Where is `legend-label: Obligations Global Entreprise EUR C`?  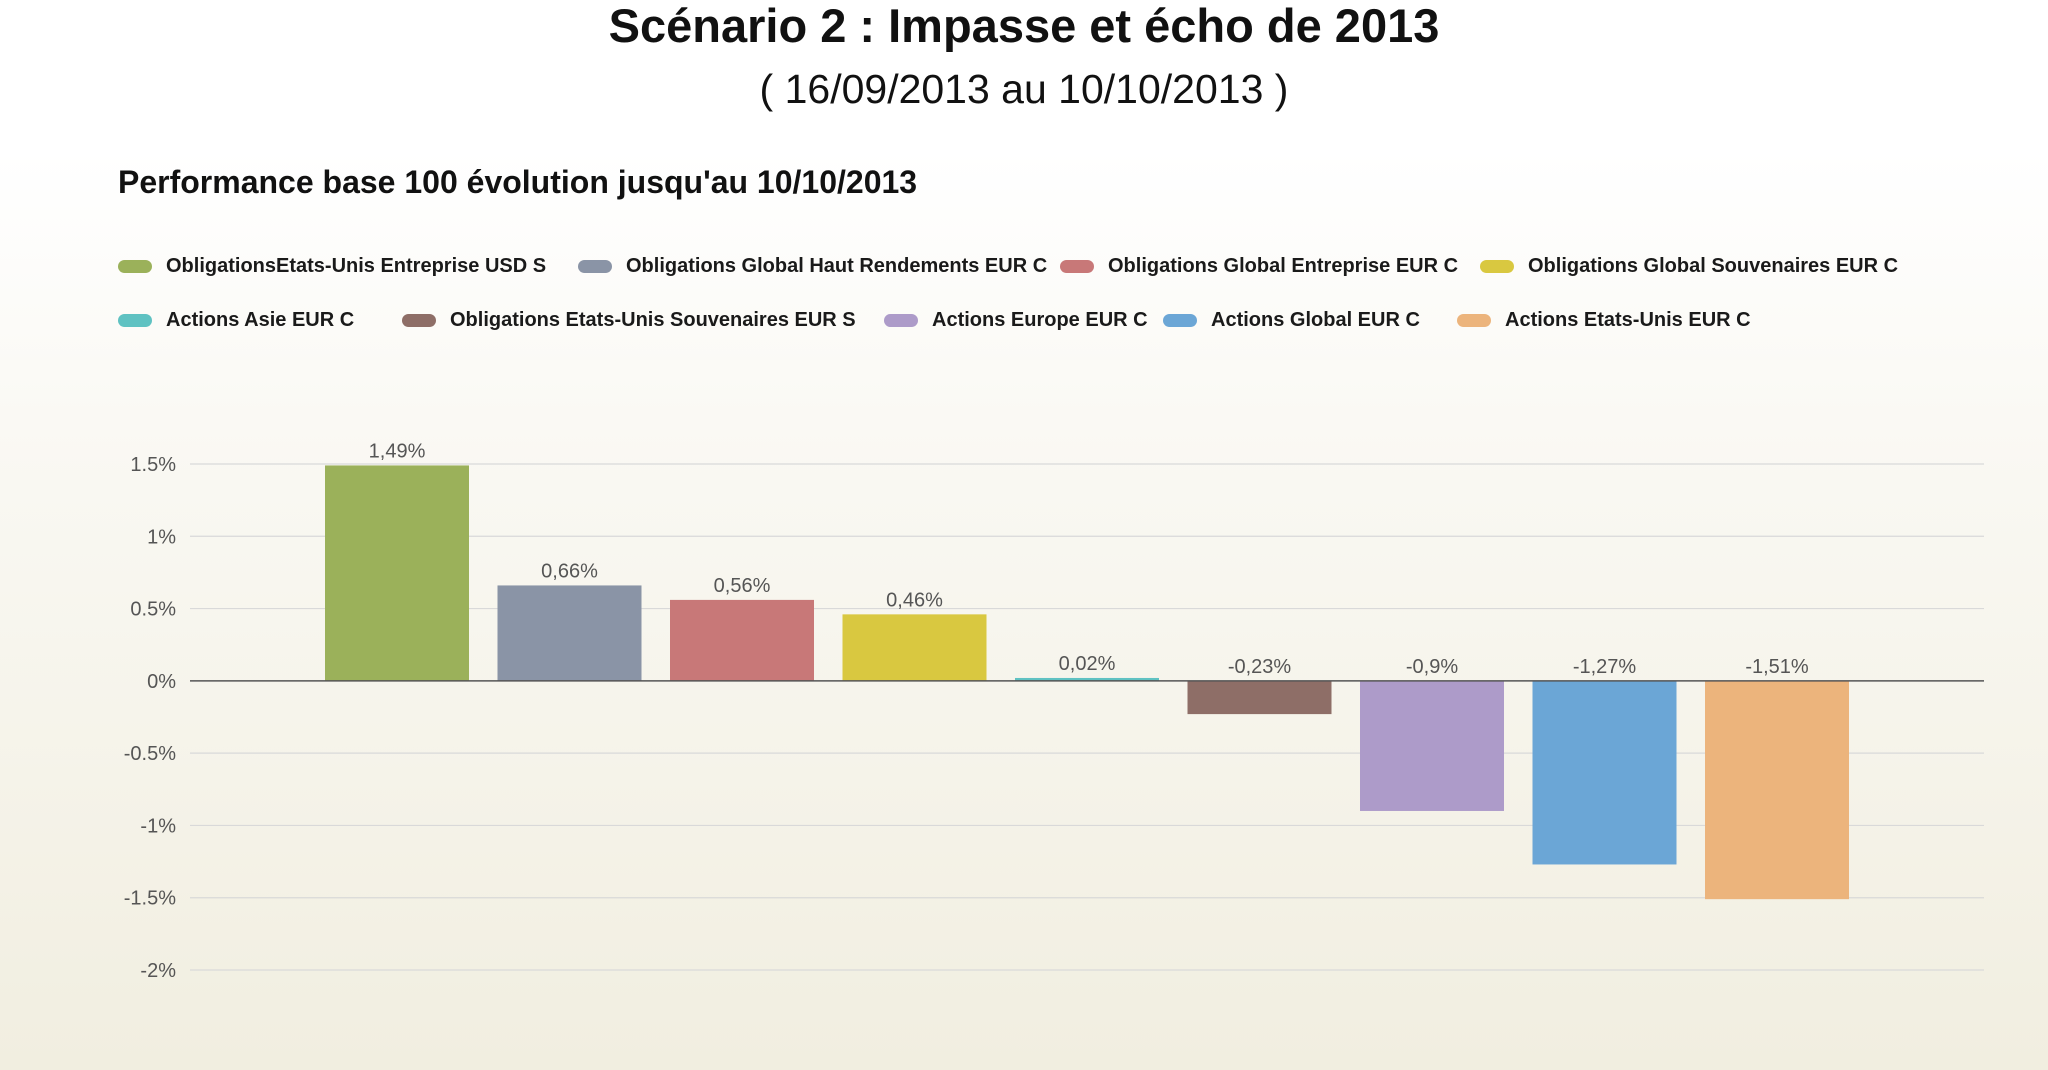
legend-label: Obligations Global Entreprise EUR C is located at coordinates (1283, 265).